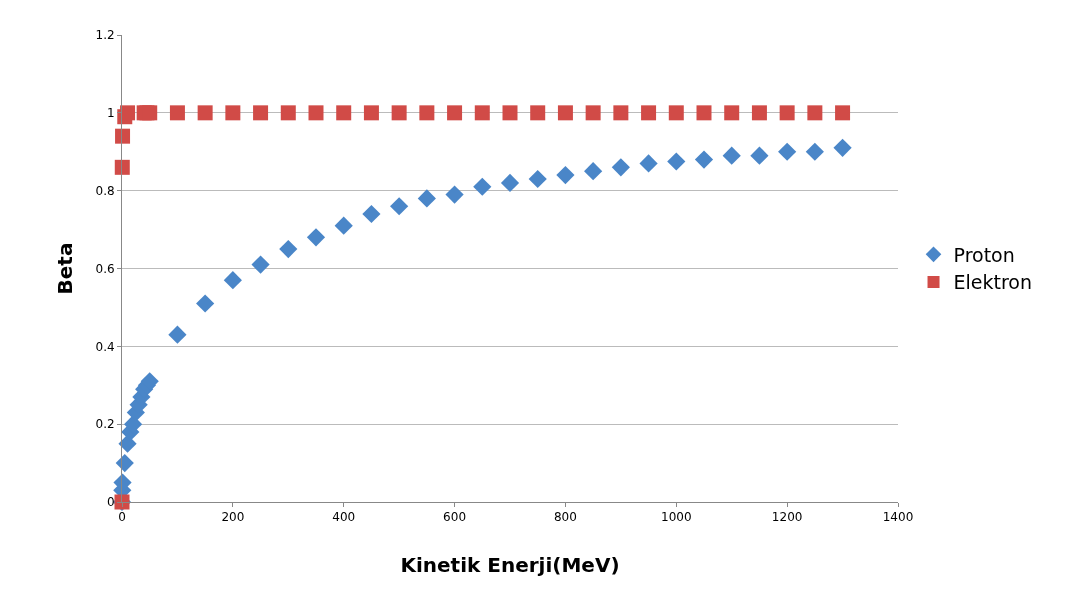 The width and height of the screenshot is (1091, 595). Describe the element at coordinates (105, 424) in the screenshot. I see `y-tick-label: 0.2` at that location.